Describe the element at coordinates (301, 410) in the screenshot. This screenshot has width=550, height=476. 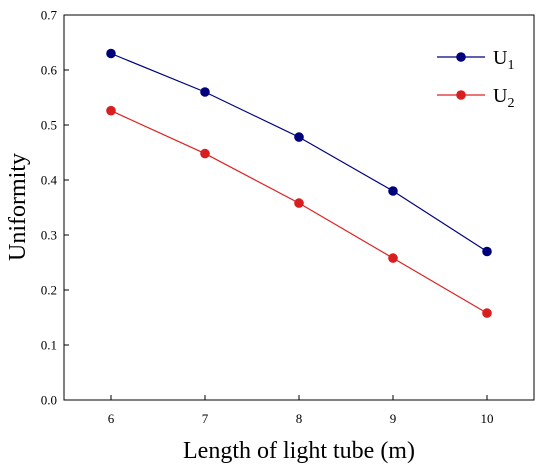
I see `x-axis-ticks: 6 7 8 9 10` at that location.